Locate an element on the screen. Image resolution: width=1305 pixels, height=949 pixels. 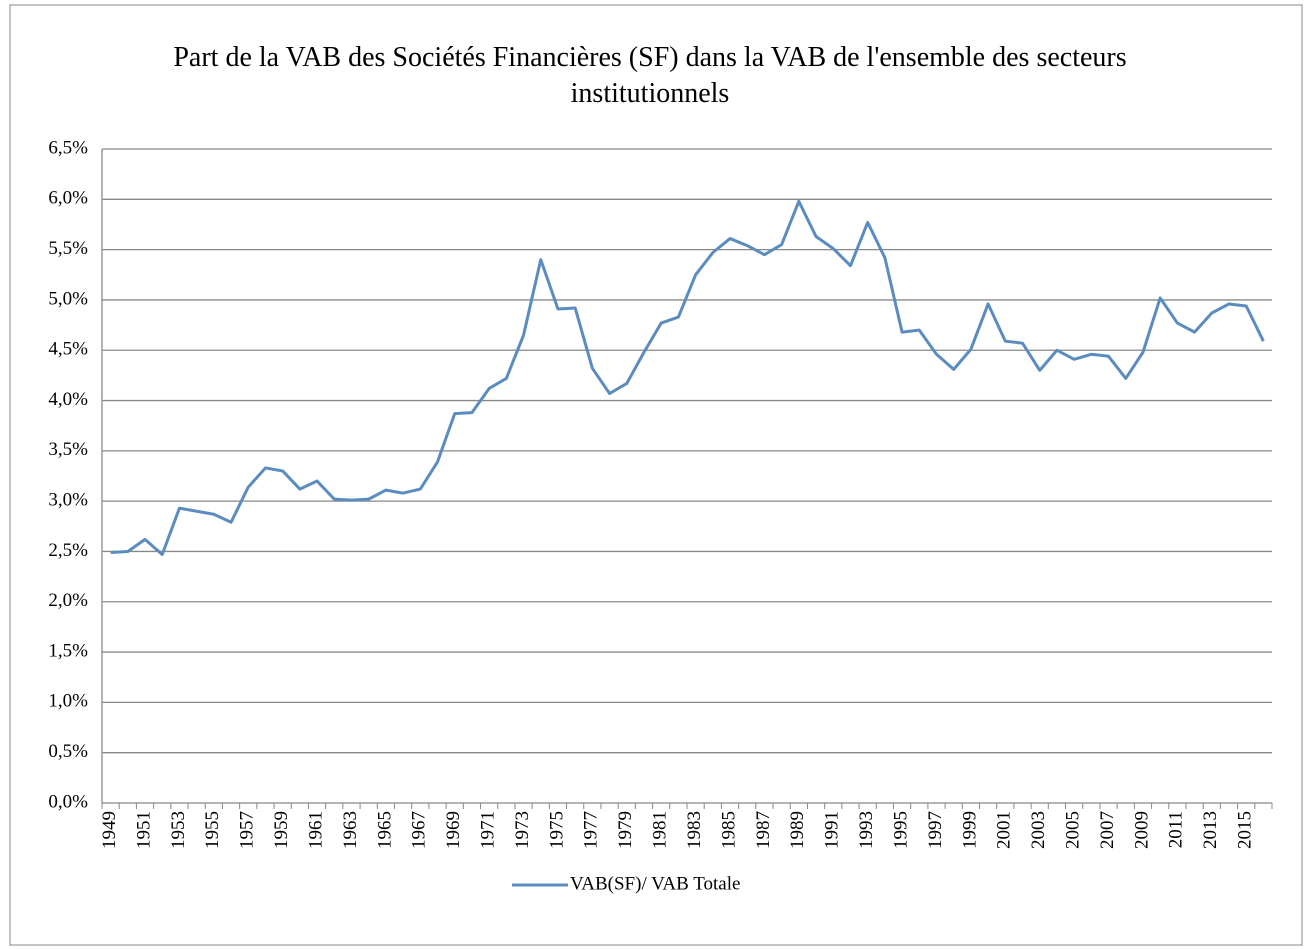
x-tick-label: 1959 is located at coordinates (281, 830).